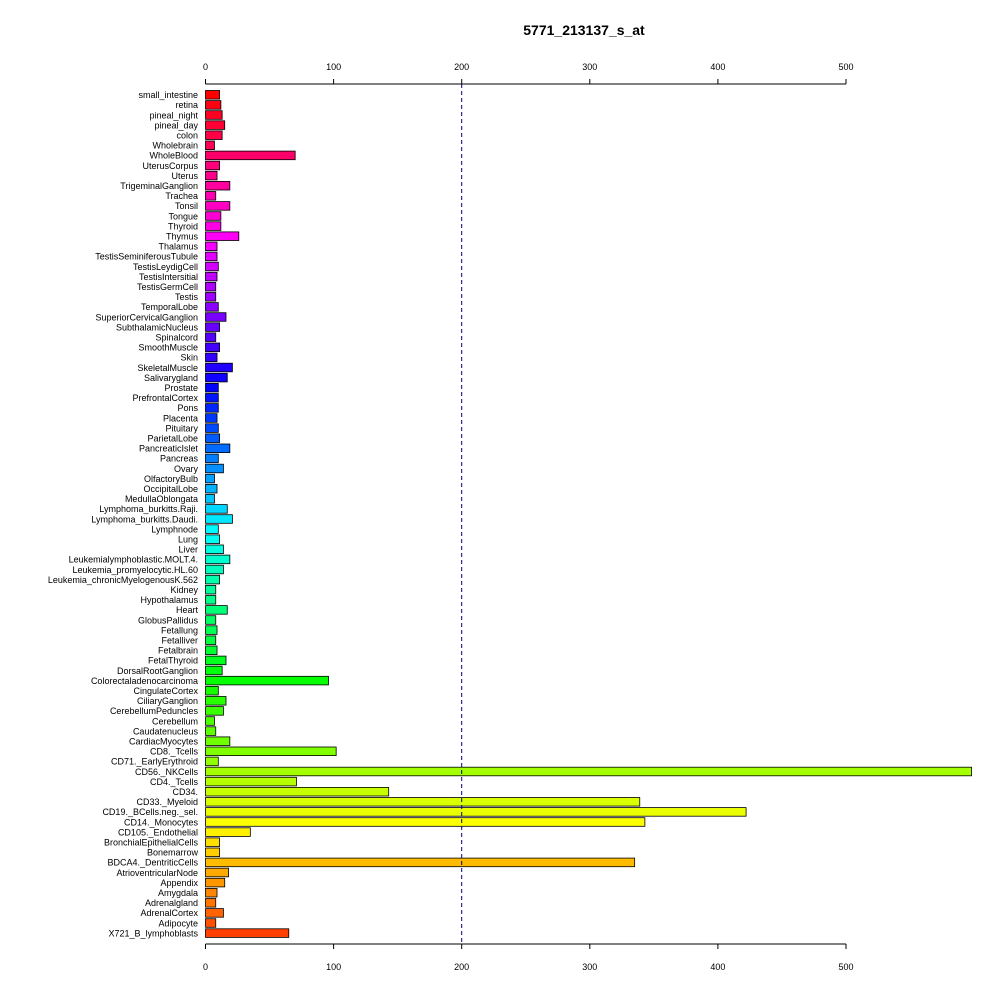 The width and height of the screenshot is (1000, 1000). Describe the element at coordinates (176, 125) in the screenshot. I see `category-label: pineal_day` at that location.